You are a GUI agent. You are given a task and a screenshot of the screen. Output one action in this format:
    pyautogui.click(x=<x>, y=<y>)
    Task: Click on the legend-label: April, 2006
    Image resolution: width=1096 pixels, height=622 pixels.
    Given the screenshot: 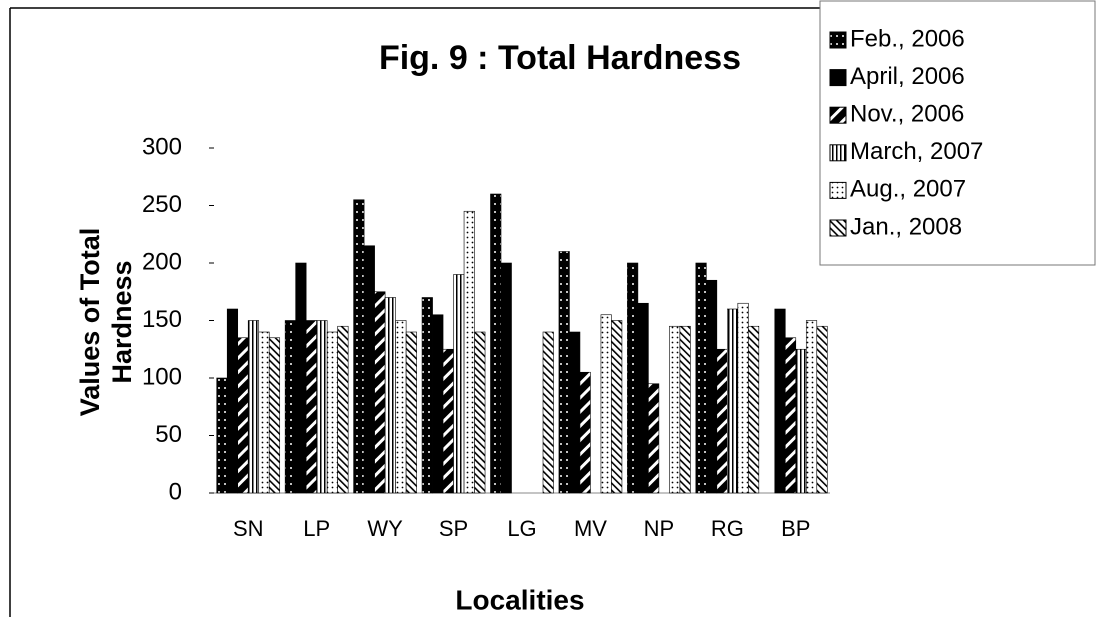 What is the action you would take?
    pyautogui.click(x=907, y=76)
    